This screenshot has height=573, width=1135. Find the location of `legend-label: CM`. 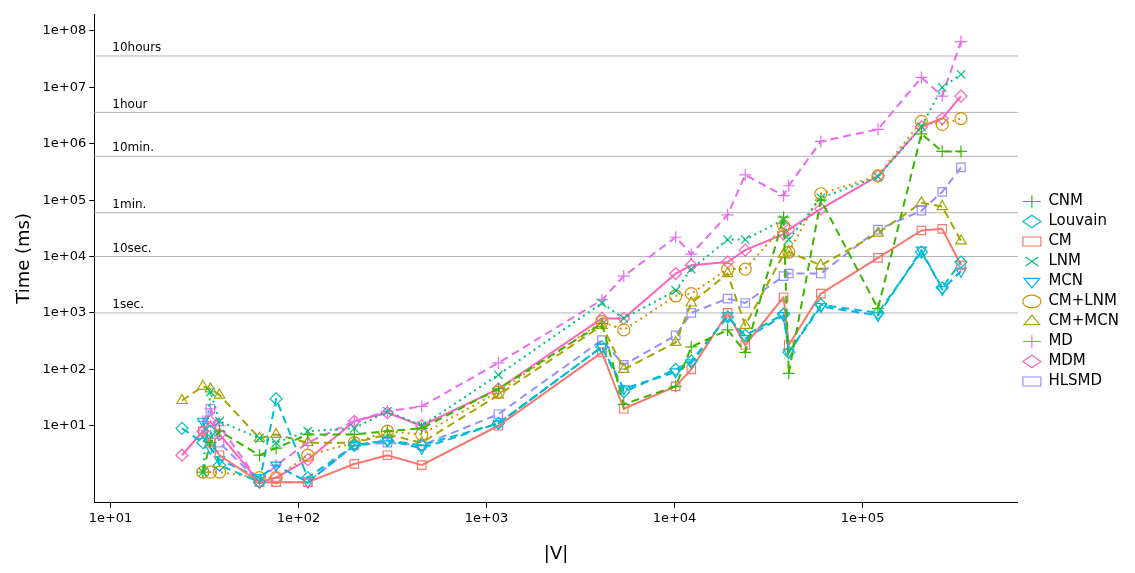

legend-label: CM is located at coordinates (1060, 240).